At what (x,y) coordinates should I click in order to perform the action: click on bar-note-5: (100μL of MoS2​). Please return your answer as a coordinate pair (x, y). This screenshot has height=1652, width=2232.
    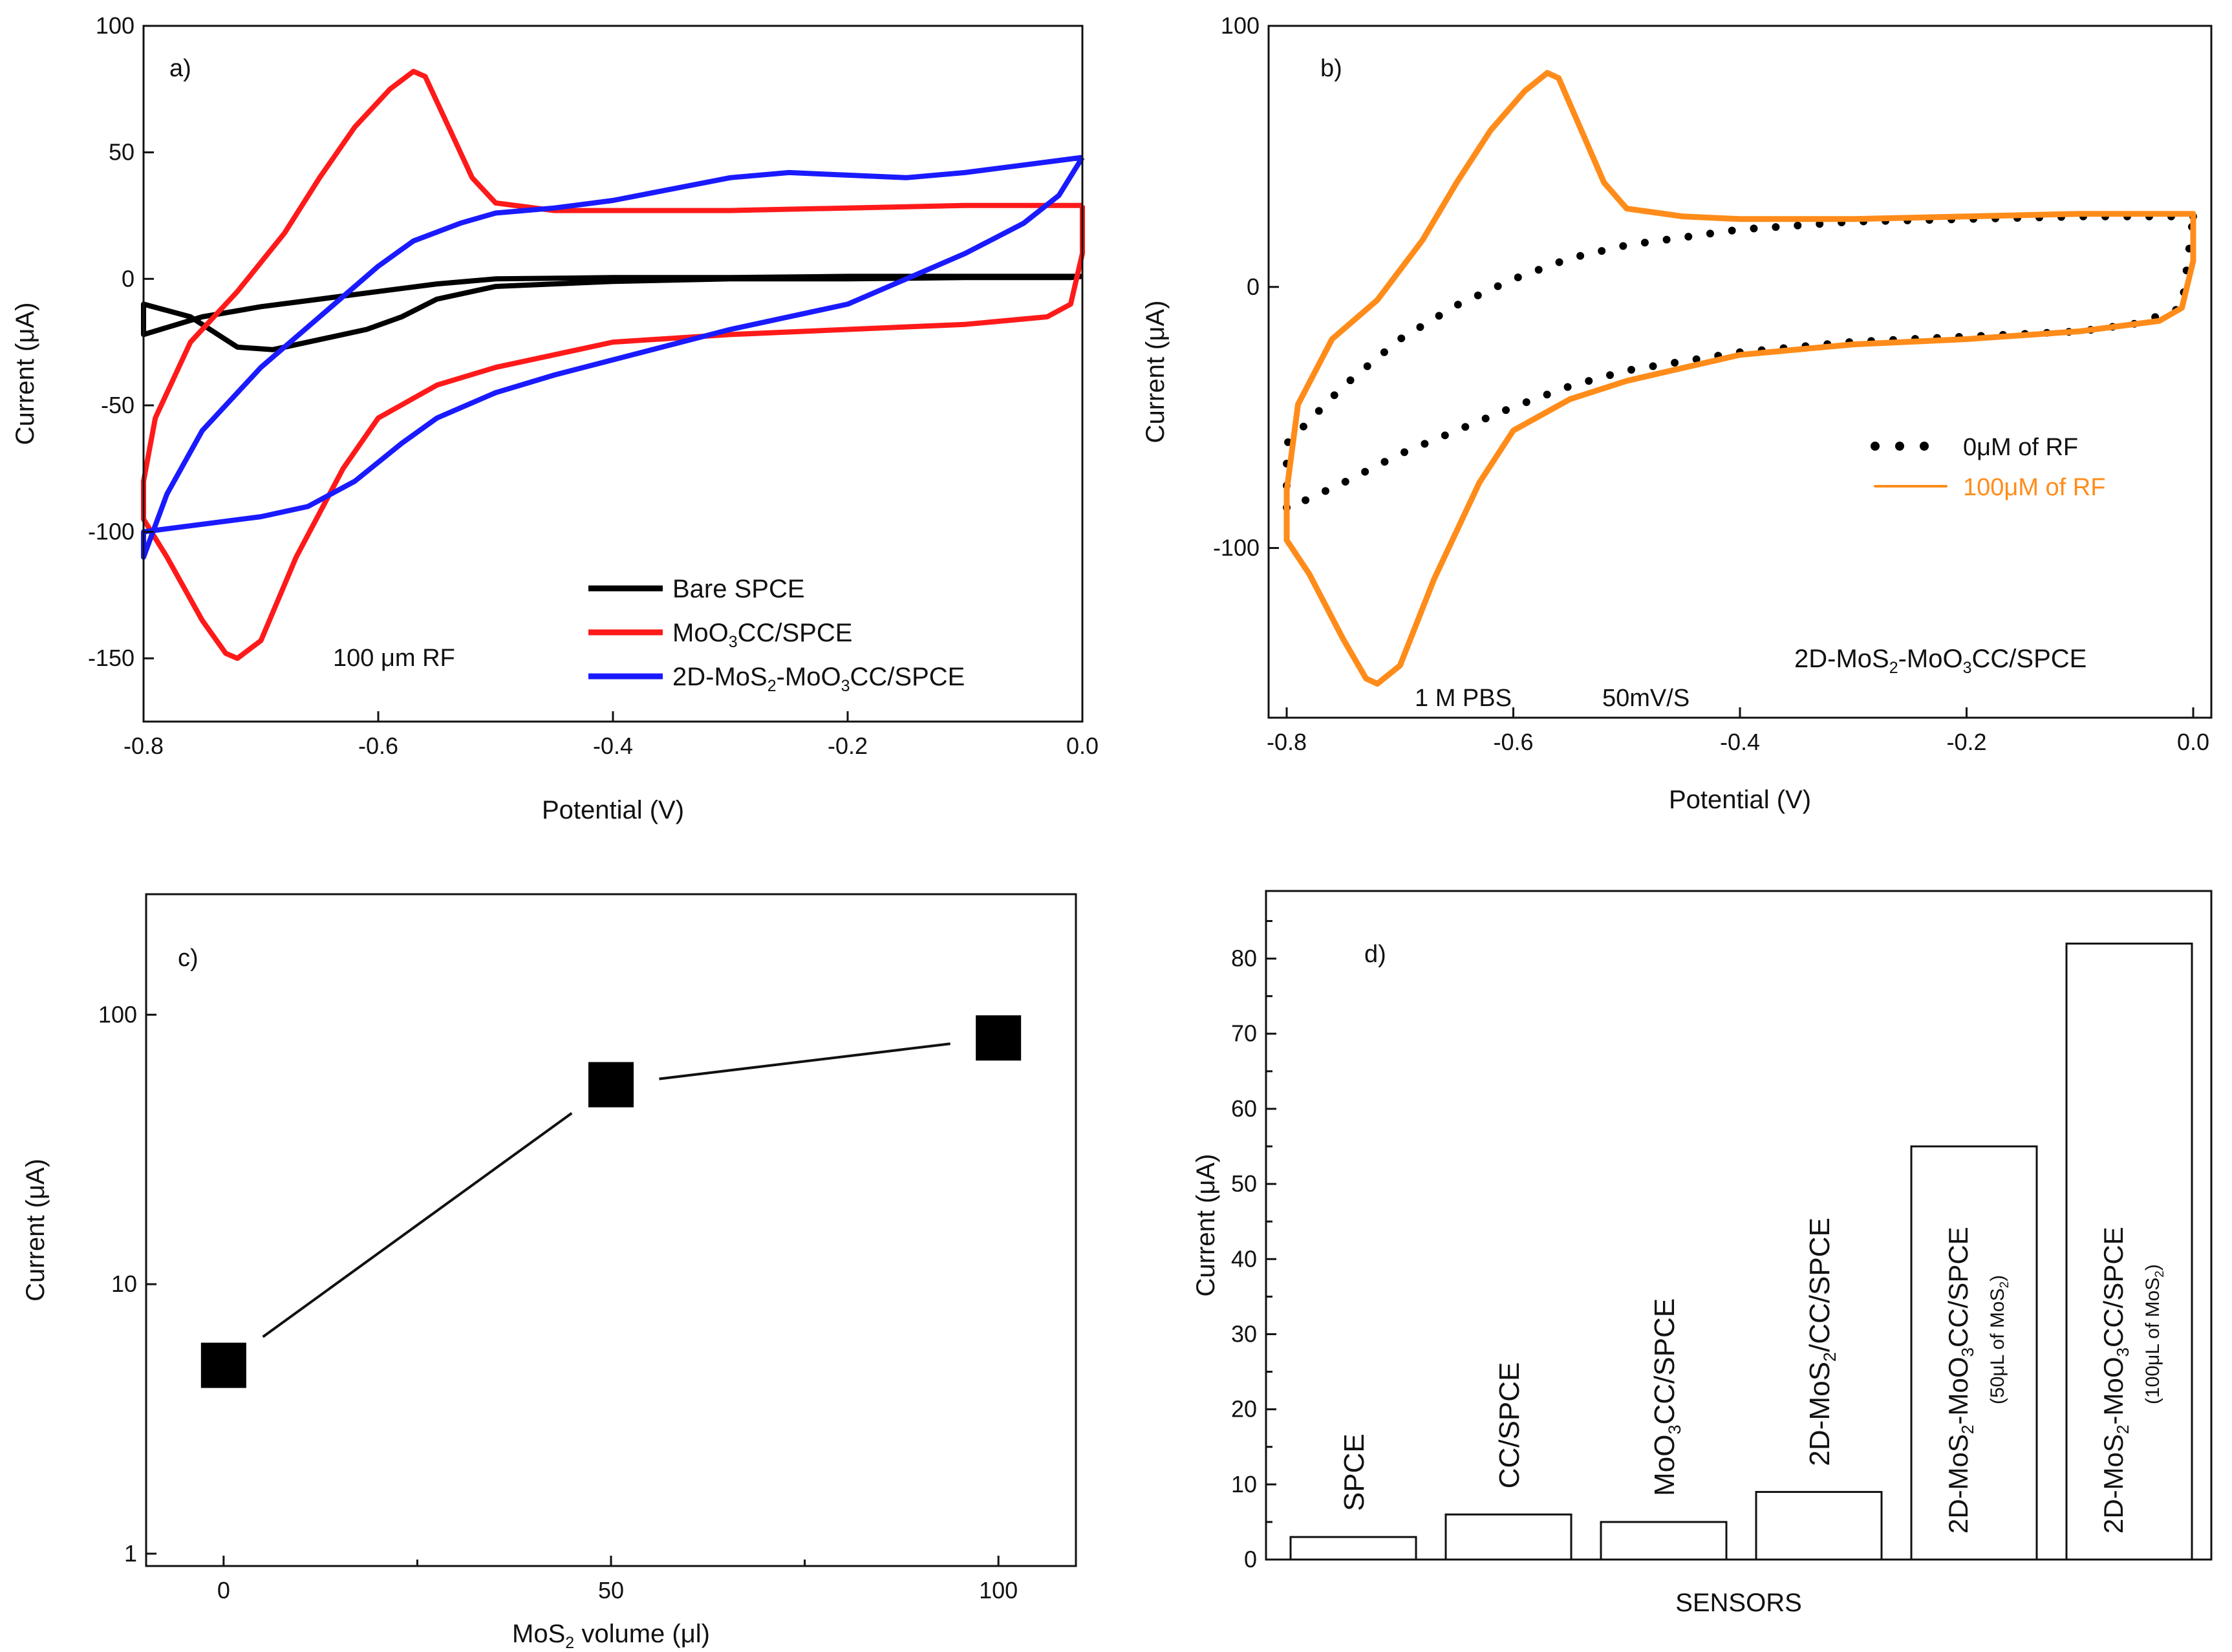
    Looking at the image, I should click on (2154, 1334).